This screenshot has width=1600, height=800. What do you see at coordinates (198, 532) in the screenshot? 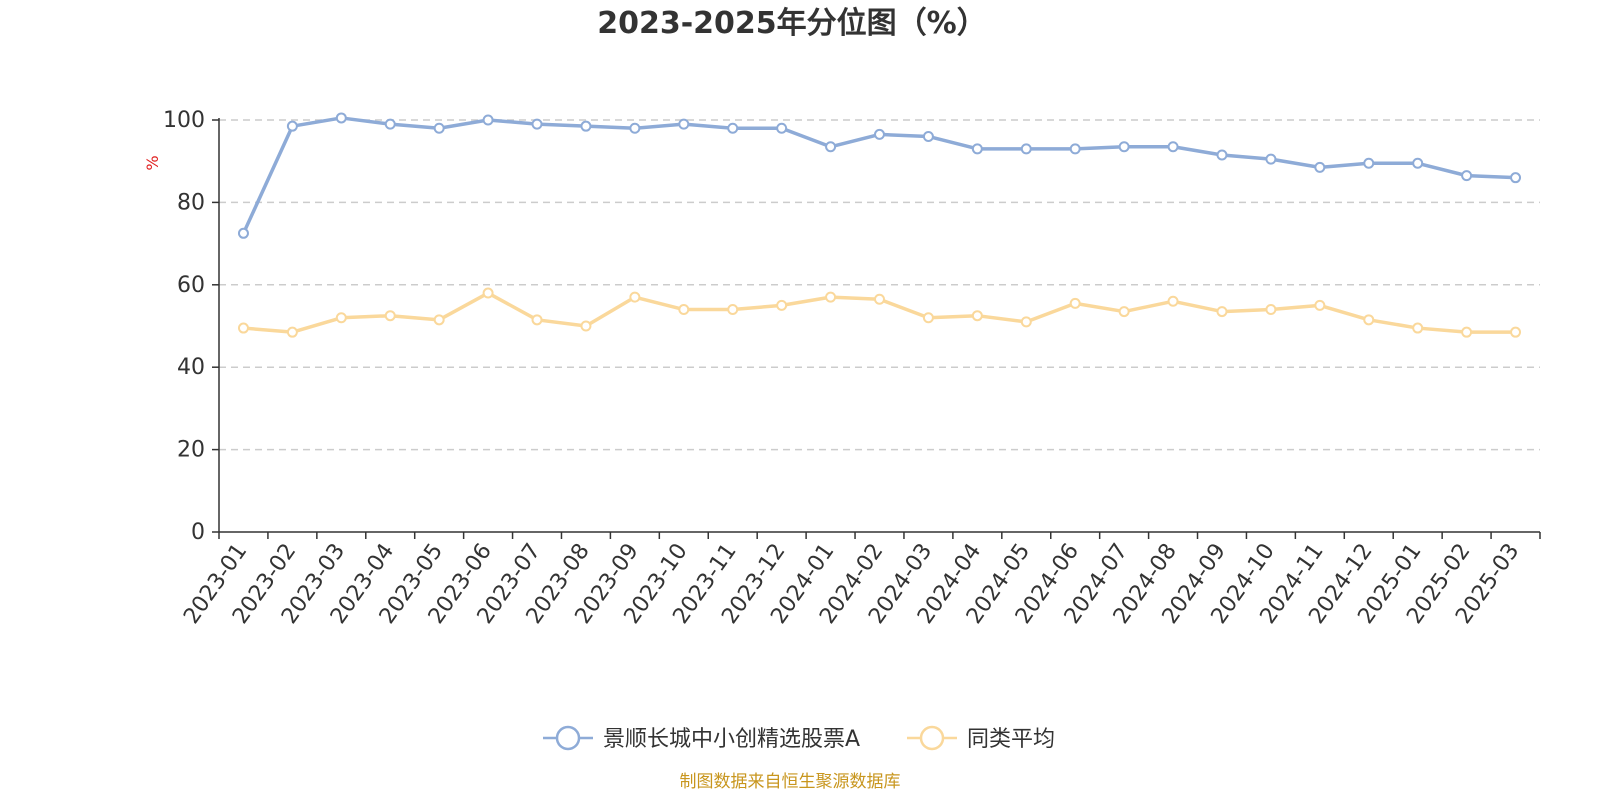
I see `y-tick-label: 0` at bounding box center [198, 532].